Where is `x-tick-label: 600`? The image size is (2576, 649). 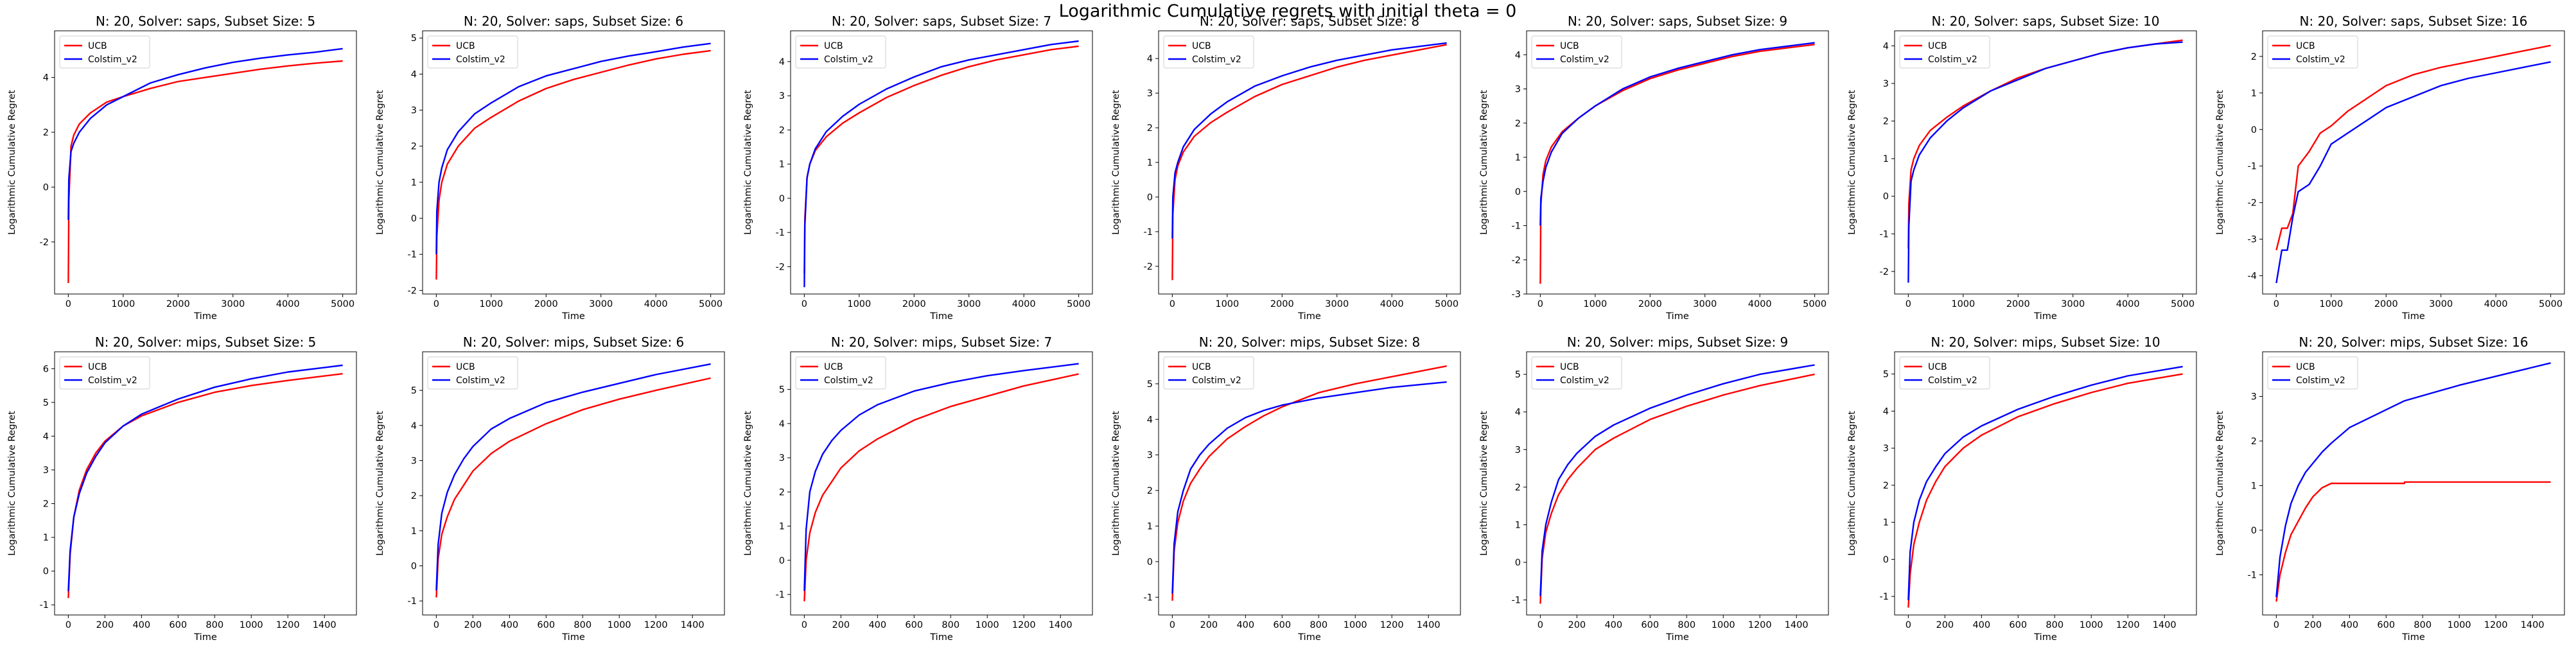
x-tick-label: 600 is located at coordinates (2386, 625).